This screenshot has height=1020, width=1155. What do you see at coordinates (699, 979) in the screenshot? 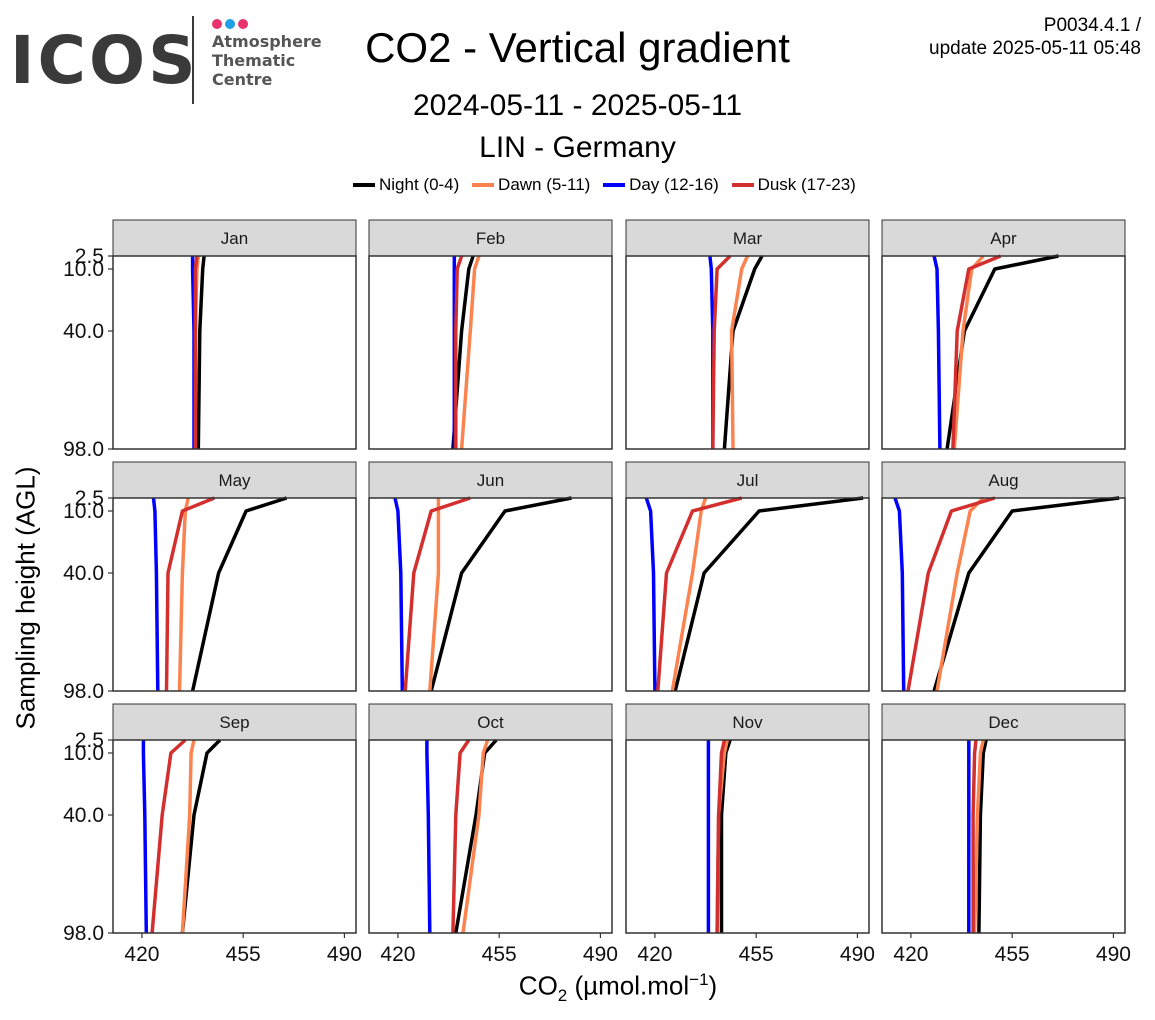
I see `x-axis-label-sup: −1` at bounding box center [699, 979].